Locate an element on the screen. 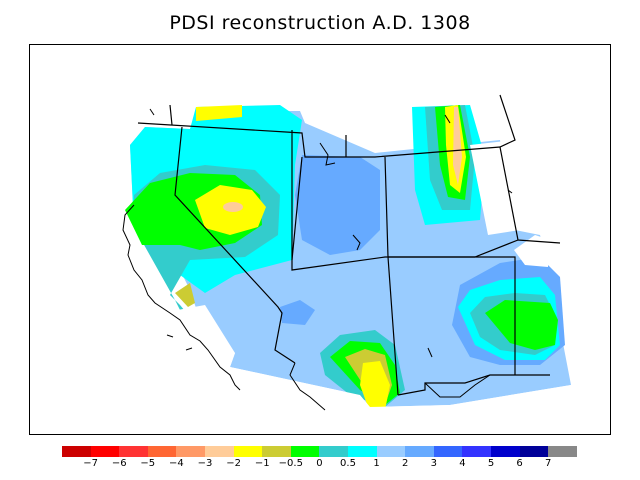 This screenshot has height=480, width=640. very-wet-southwest is located at coordinates (297, 312).